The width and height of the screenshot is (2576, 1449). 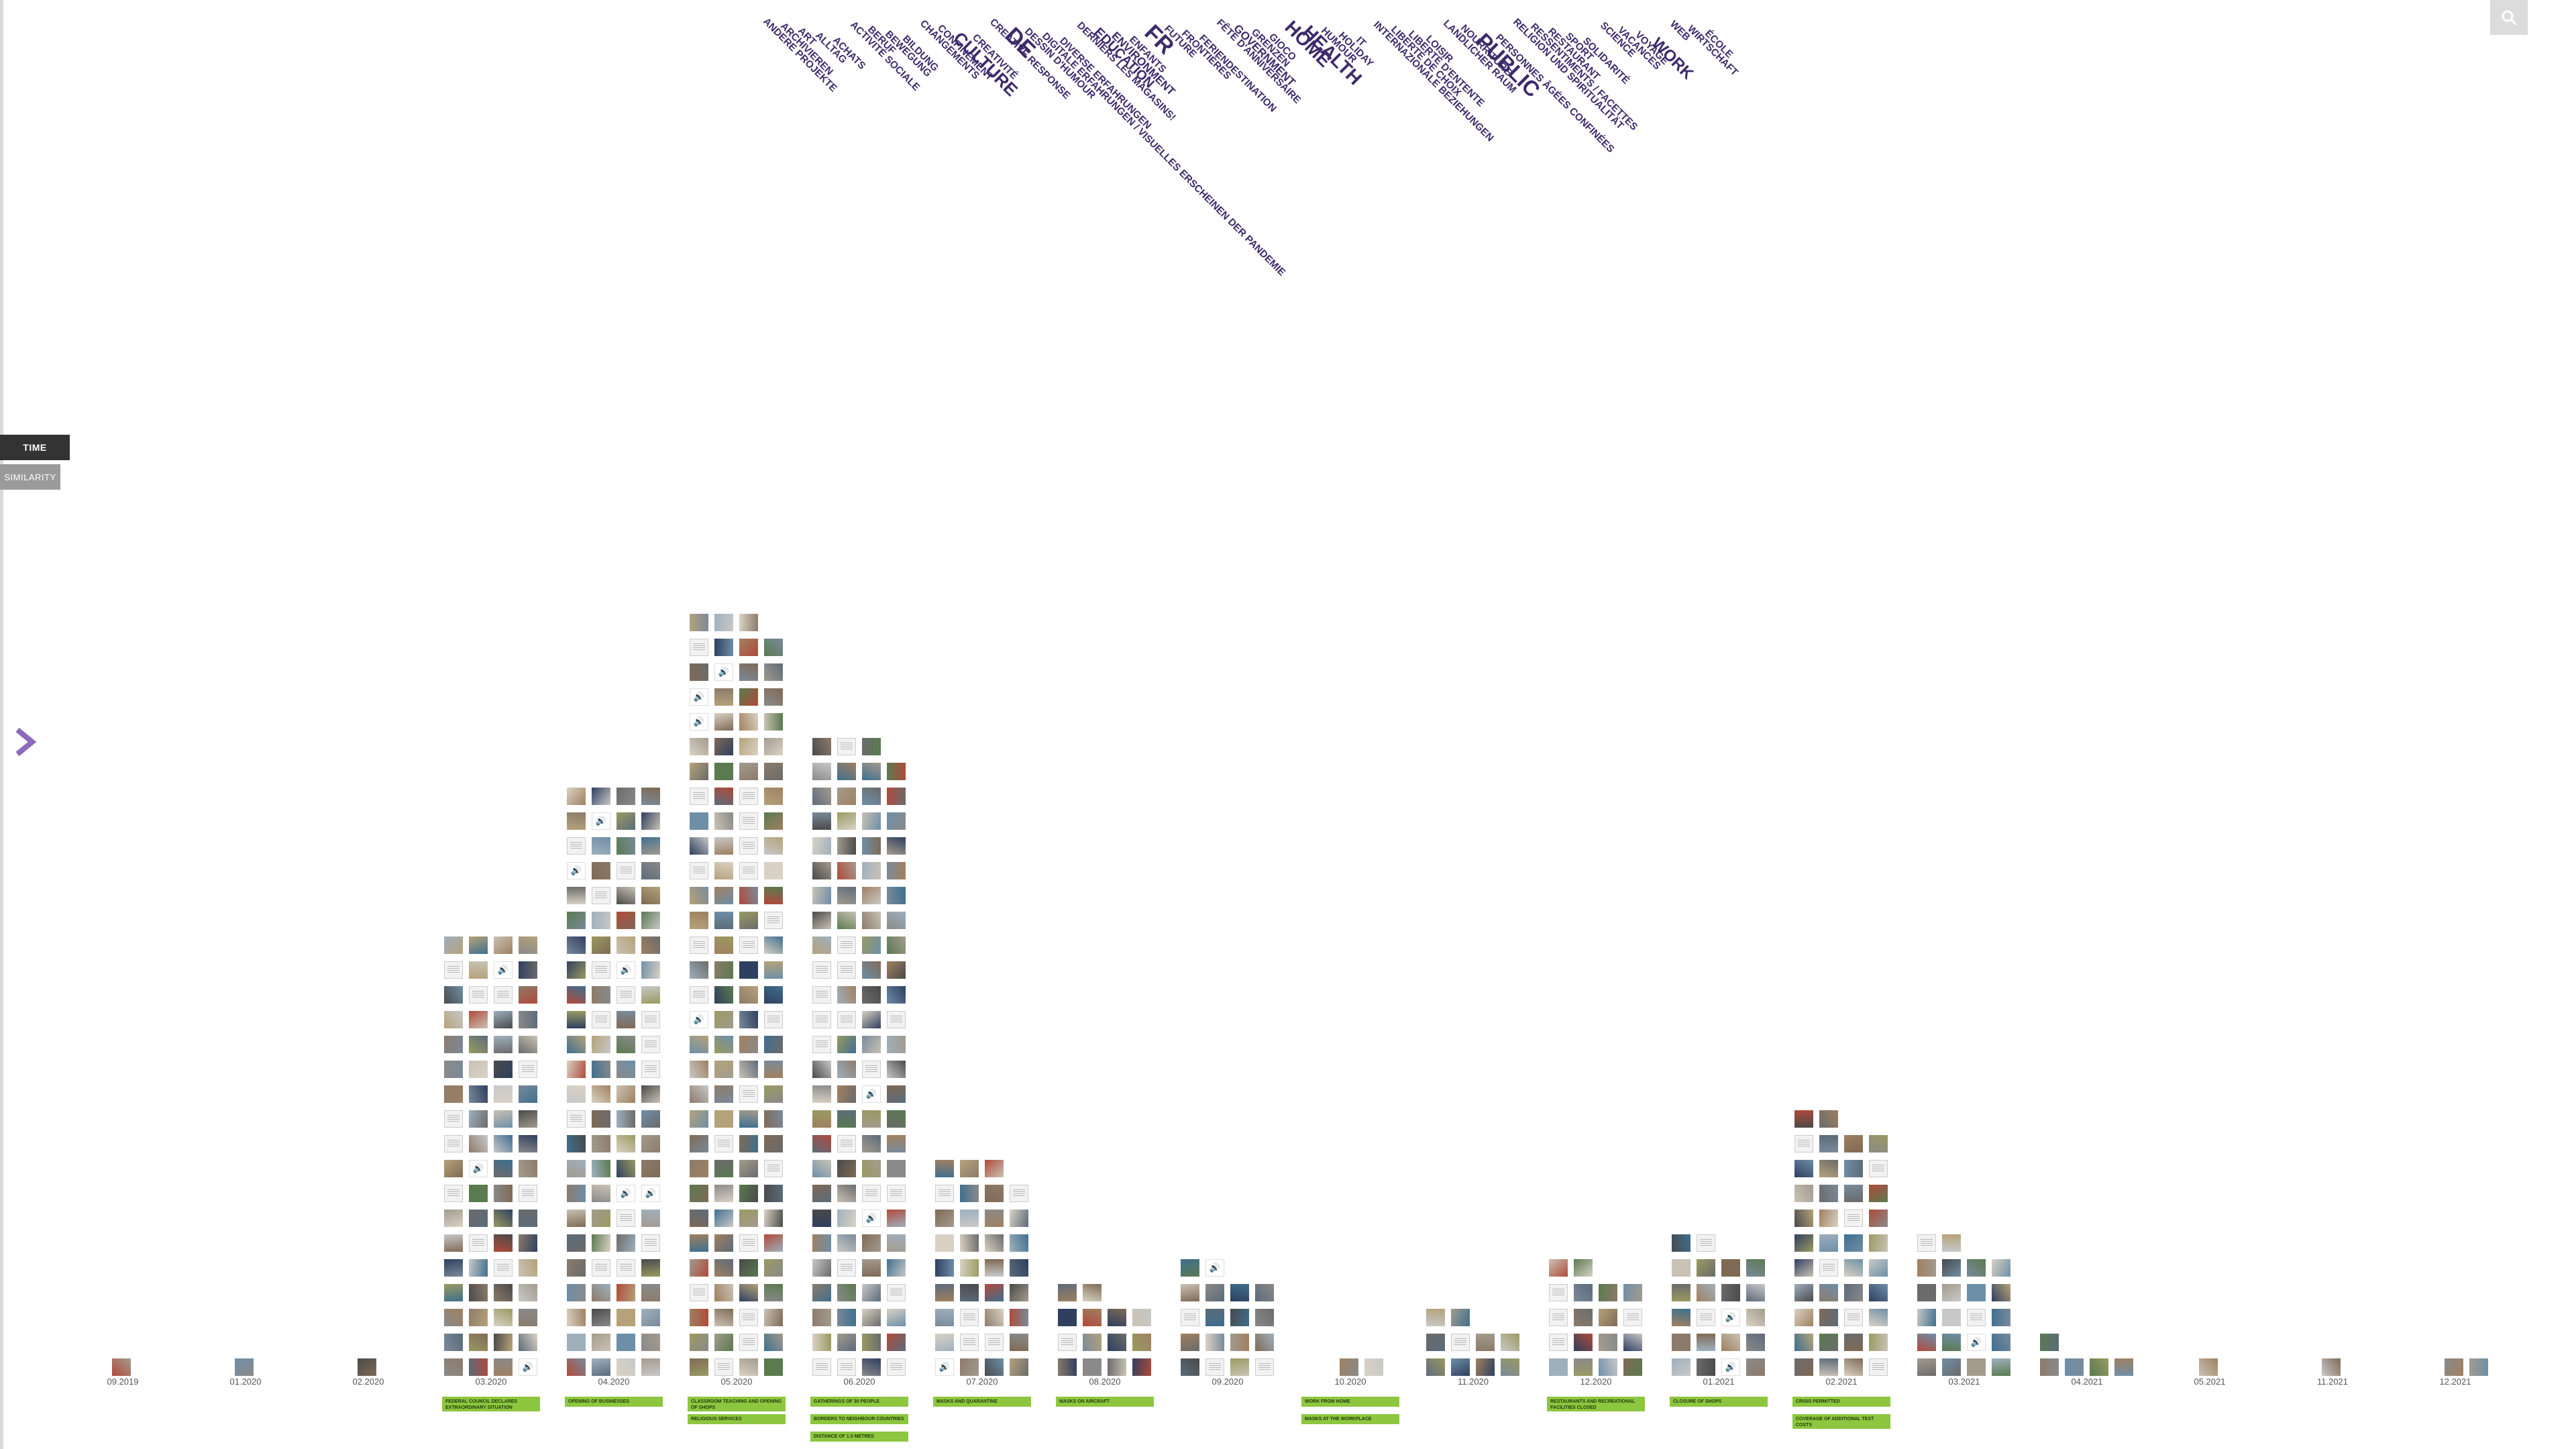 I want to click on event-tag: CRISIS PERMITTED, so click(x=1841, y=1402).